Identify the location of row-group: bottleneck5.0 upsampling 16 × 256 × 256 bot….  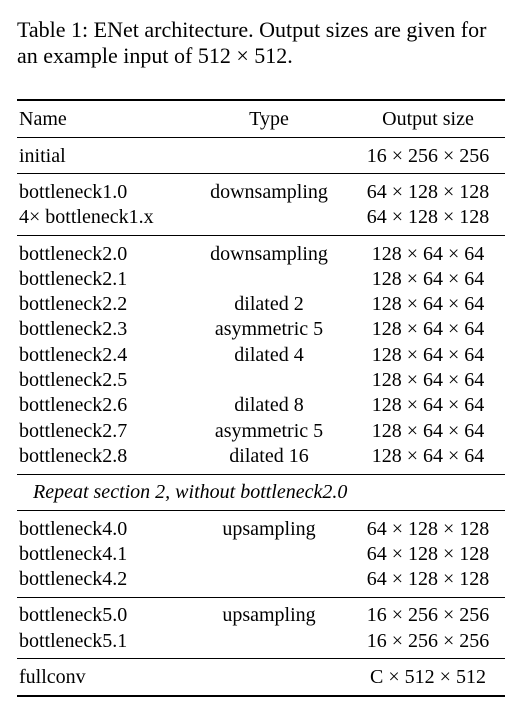
(261, 628).